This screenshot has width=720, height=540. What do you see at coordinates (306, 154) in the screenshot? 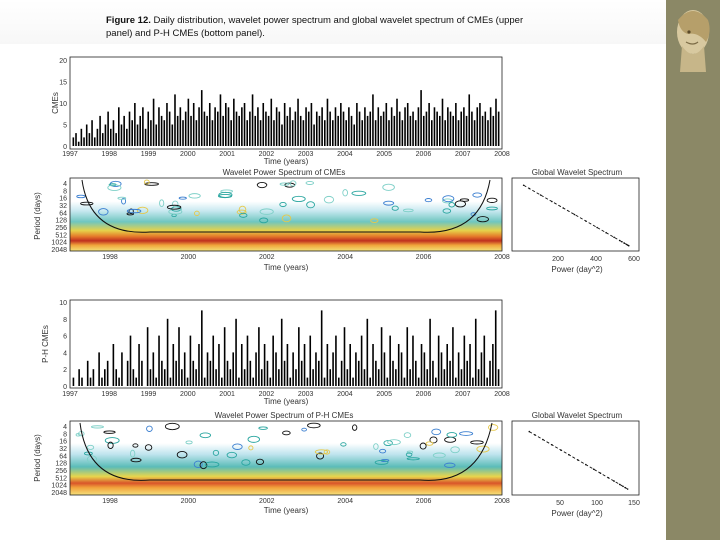
I see `cmes-xtick: 2003` at bounding box center [306, 154].